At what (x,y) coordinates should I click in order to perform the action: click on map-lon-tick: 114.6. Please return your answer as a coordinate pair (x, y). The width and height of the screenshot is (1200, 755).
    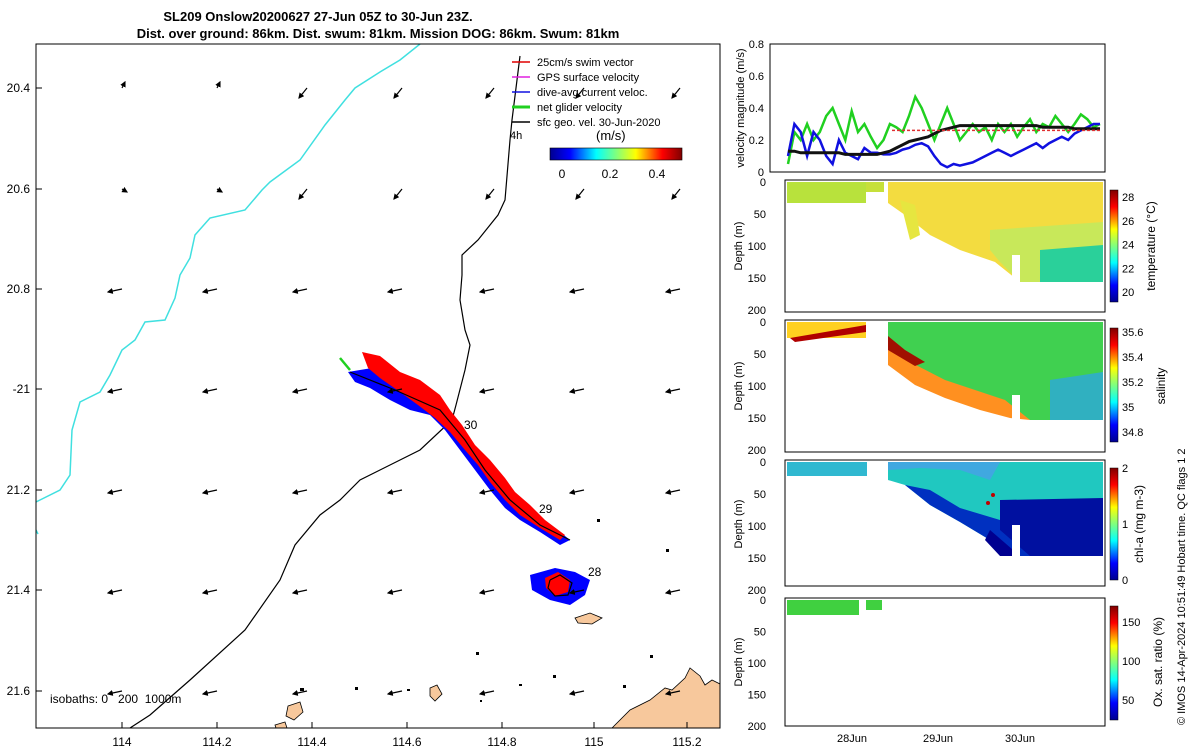
    Looking at the image, I should click on (406, 742).